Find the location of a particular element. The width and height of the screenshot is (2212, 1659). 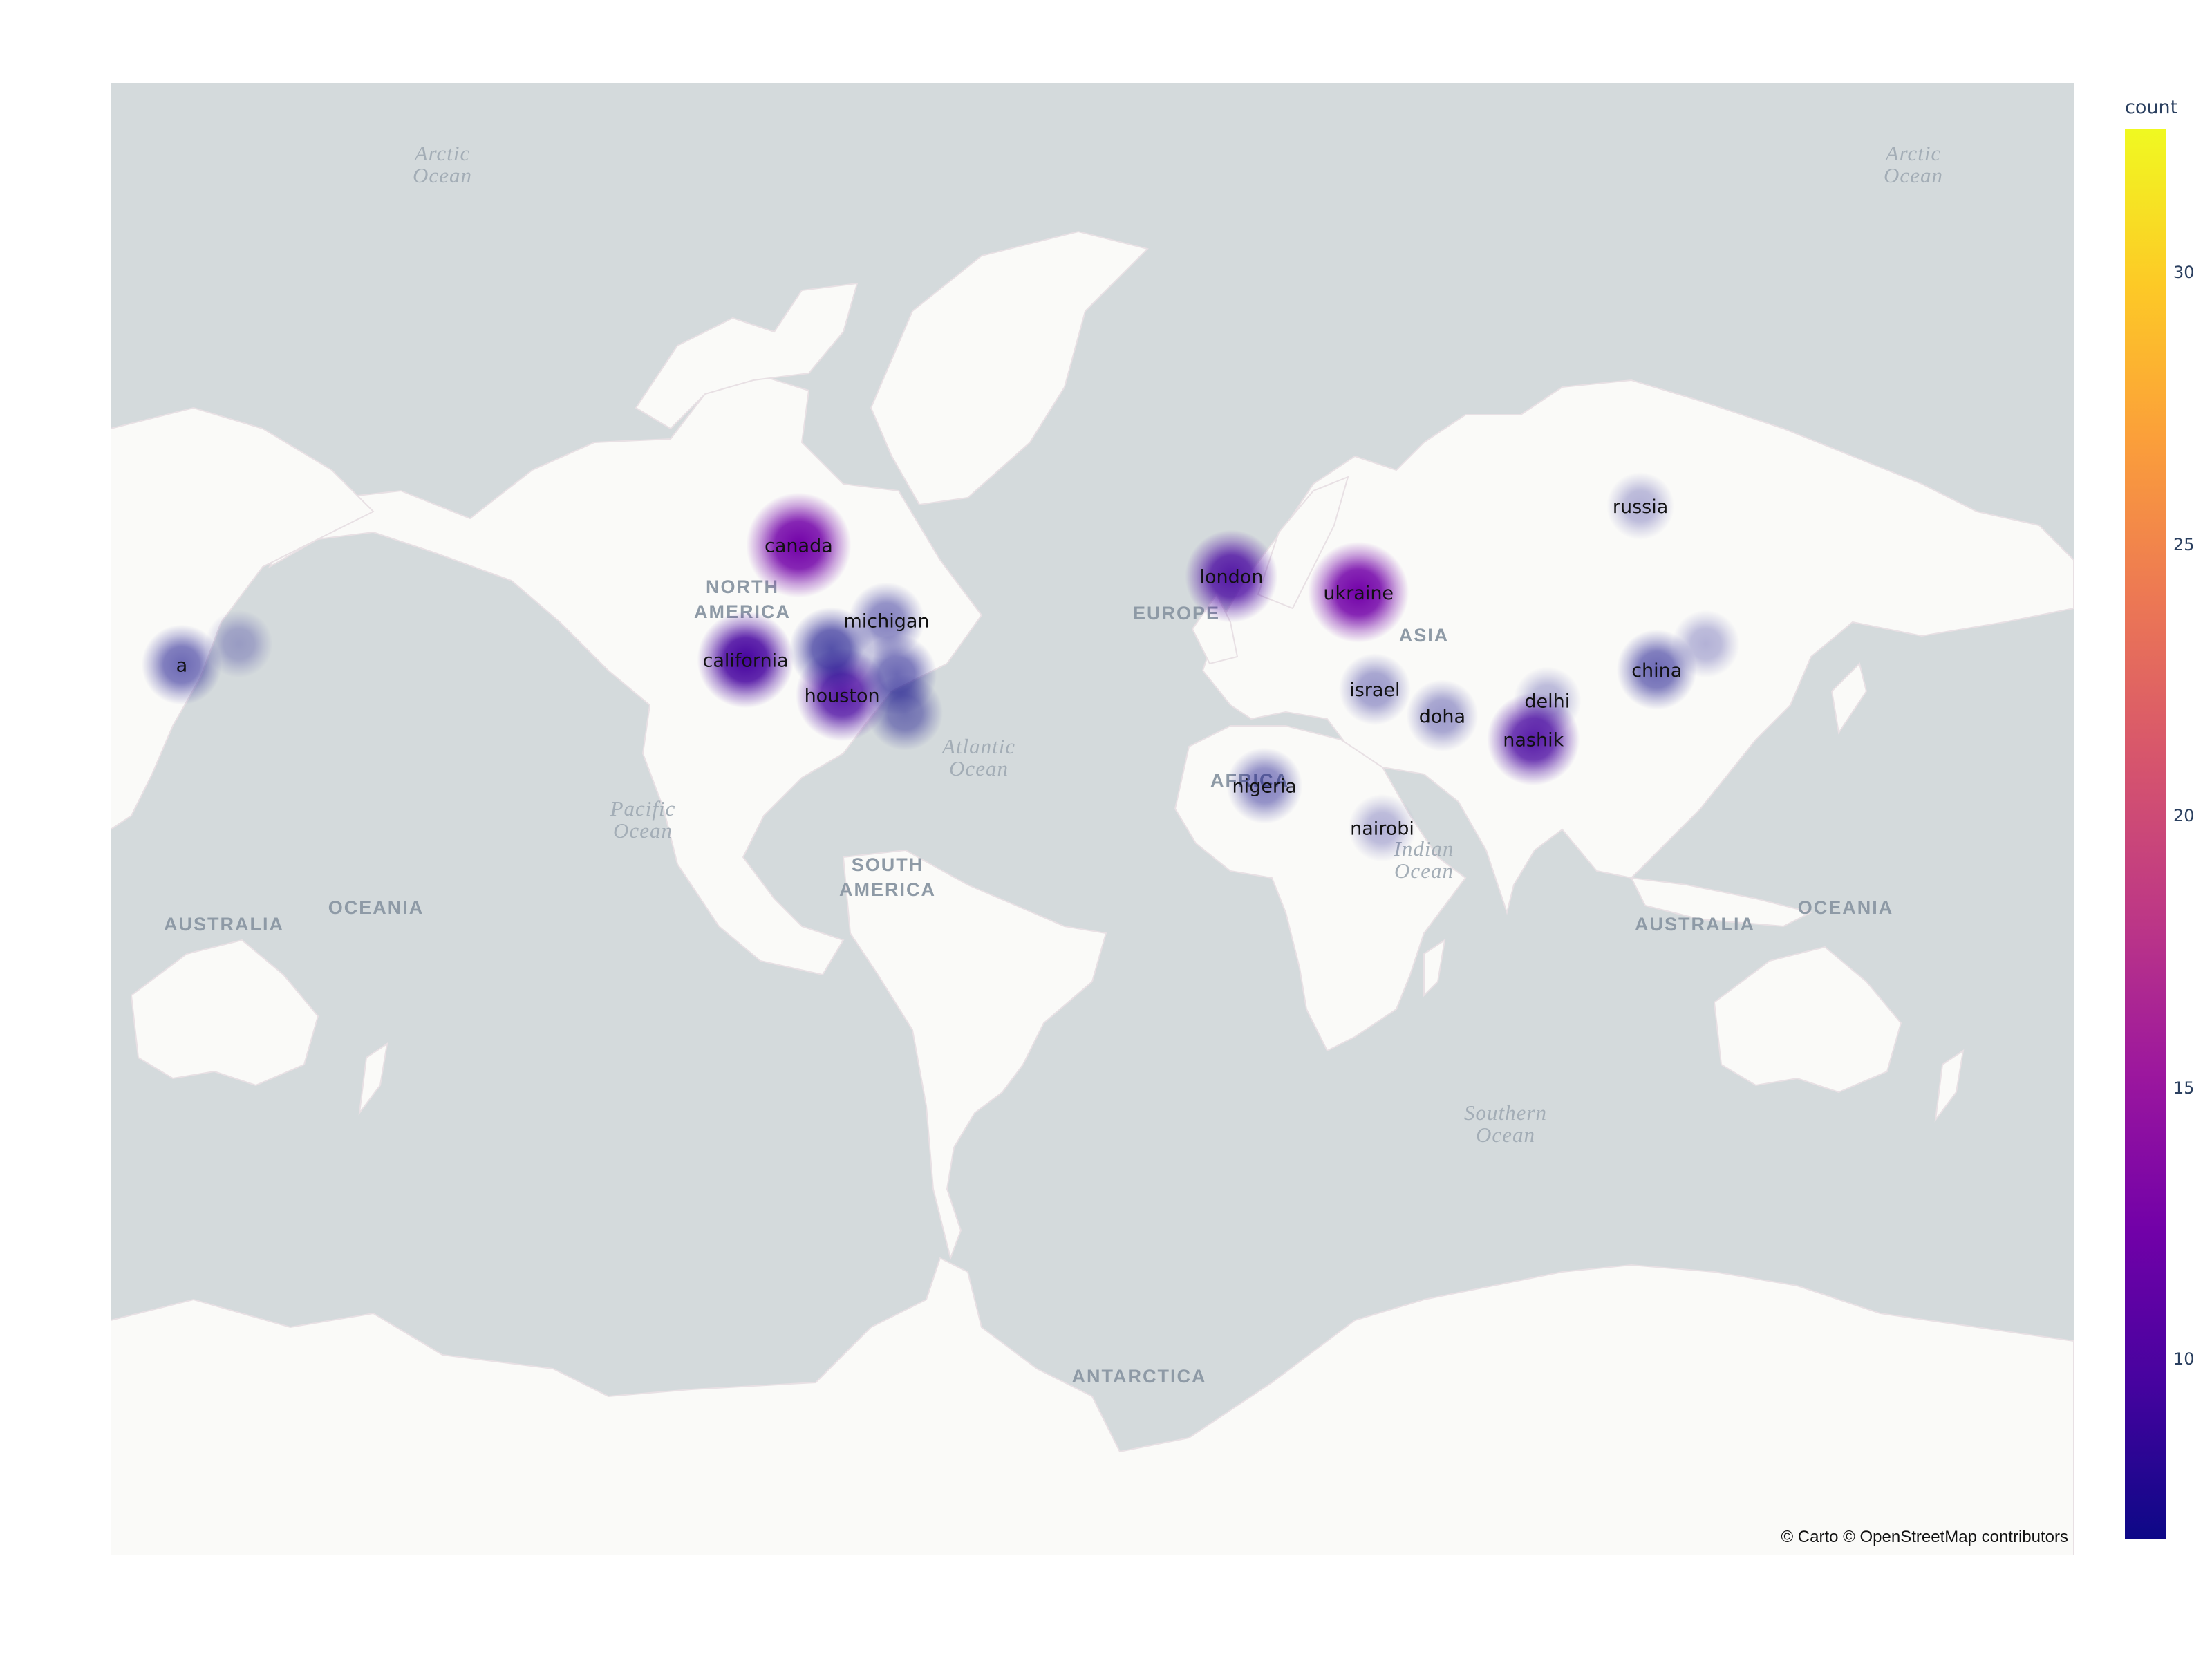

heat-point-nashik is located at coordinates (1534, 739).